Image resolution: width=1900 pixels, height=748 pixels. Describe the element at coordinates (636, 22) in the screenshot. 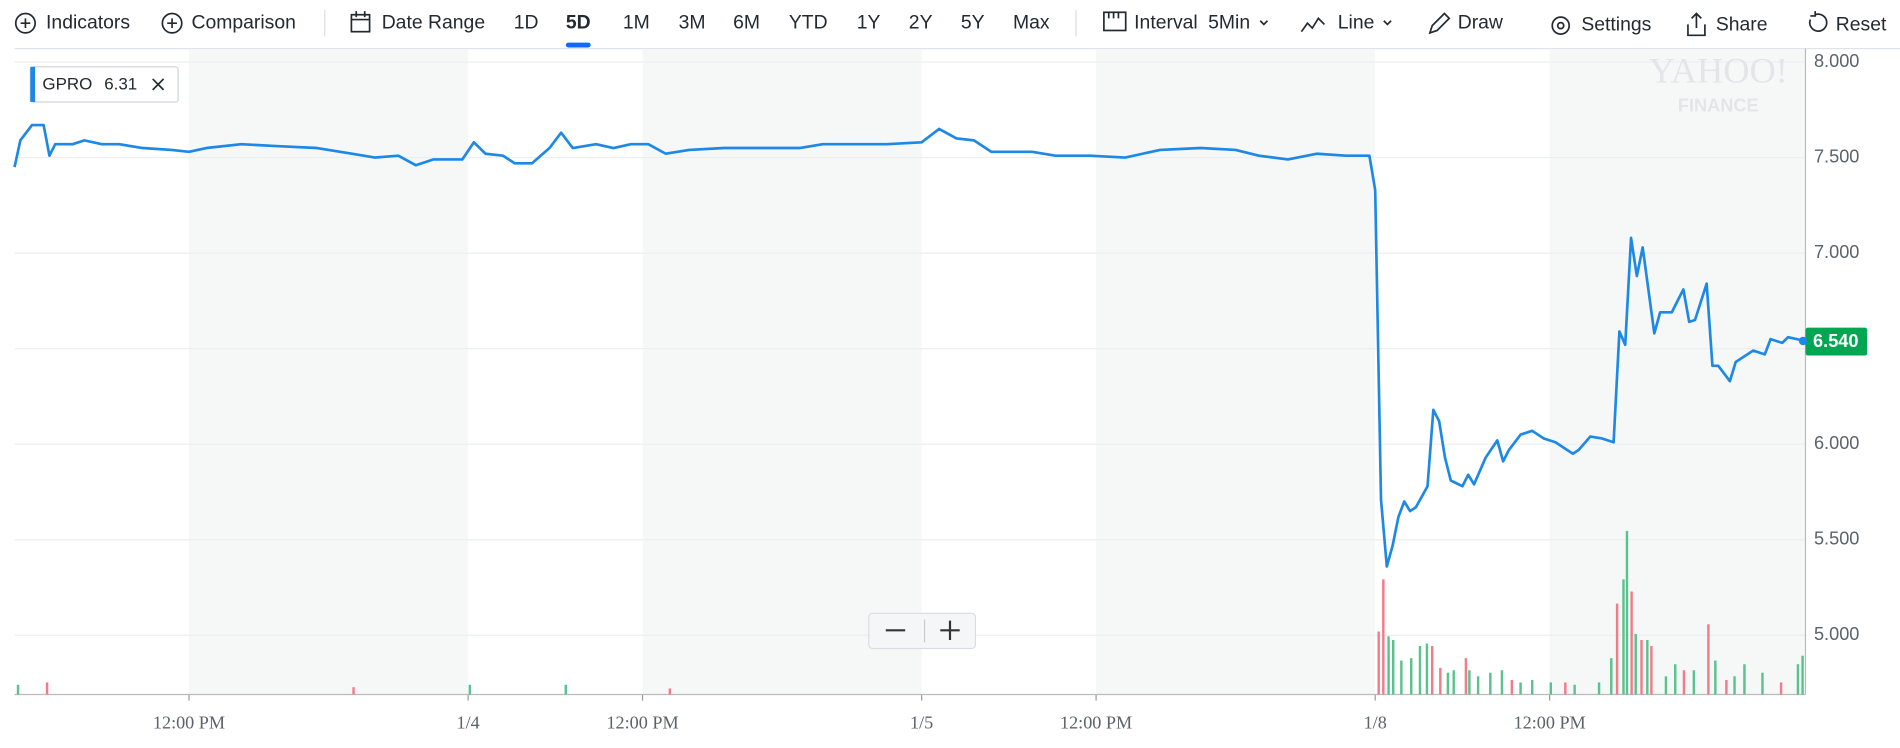

I see `range-button: 1M` at that location.